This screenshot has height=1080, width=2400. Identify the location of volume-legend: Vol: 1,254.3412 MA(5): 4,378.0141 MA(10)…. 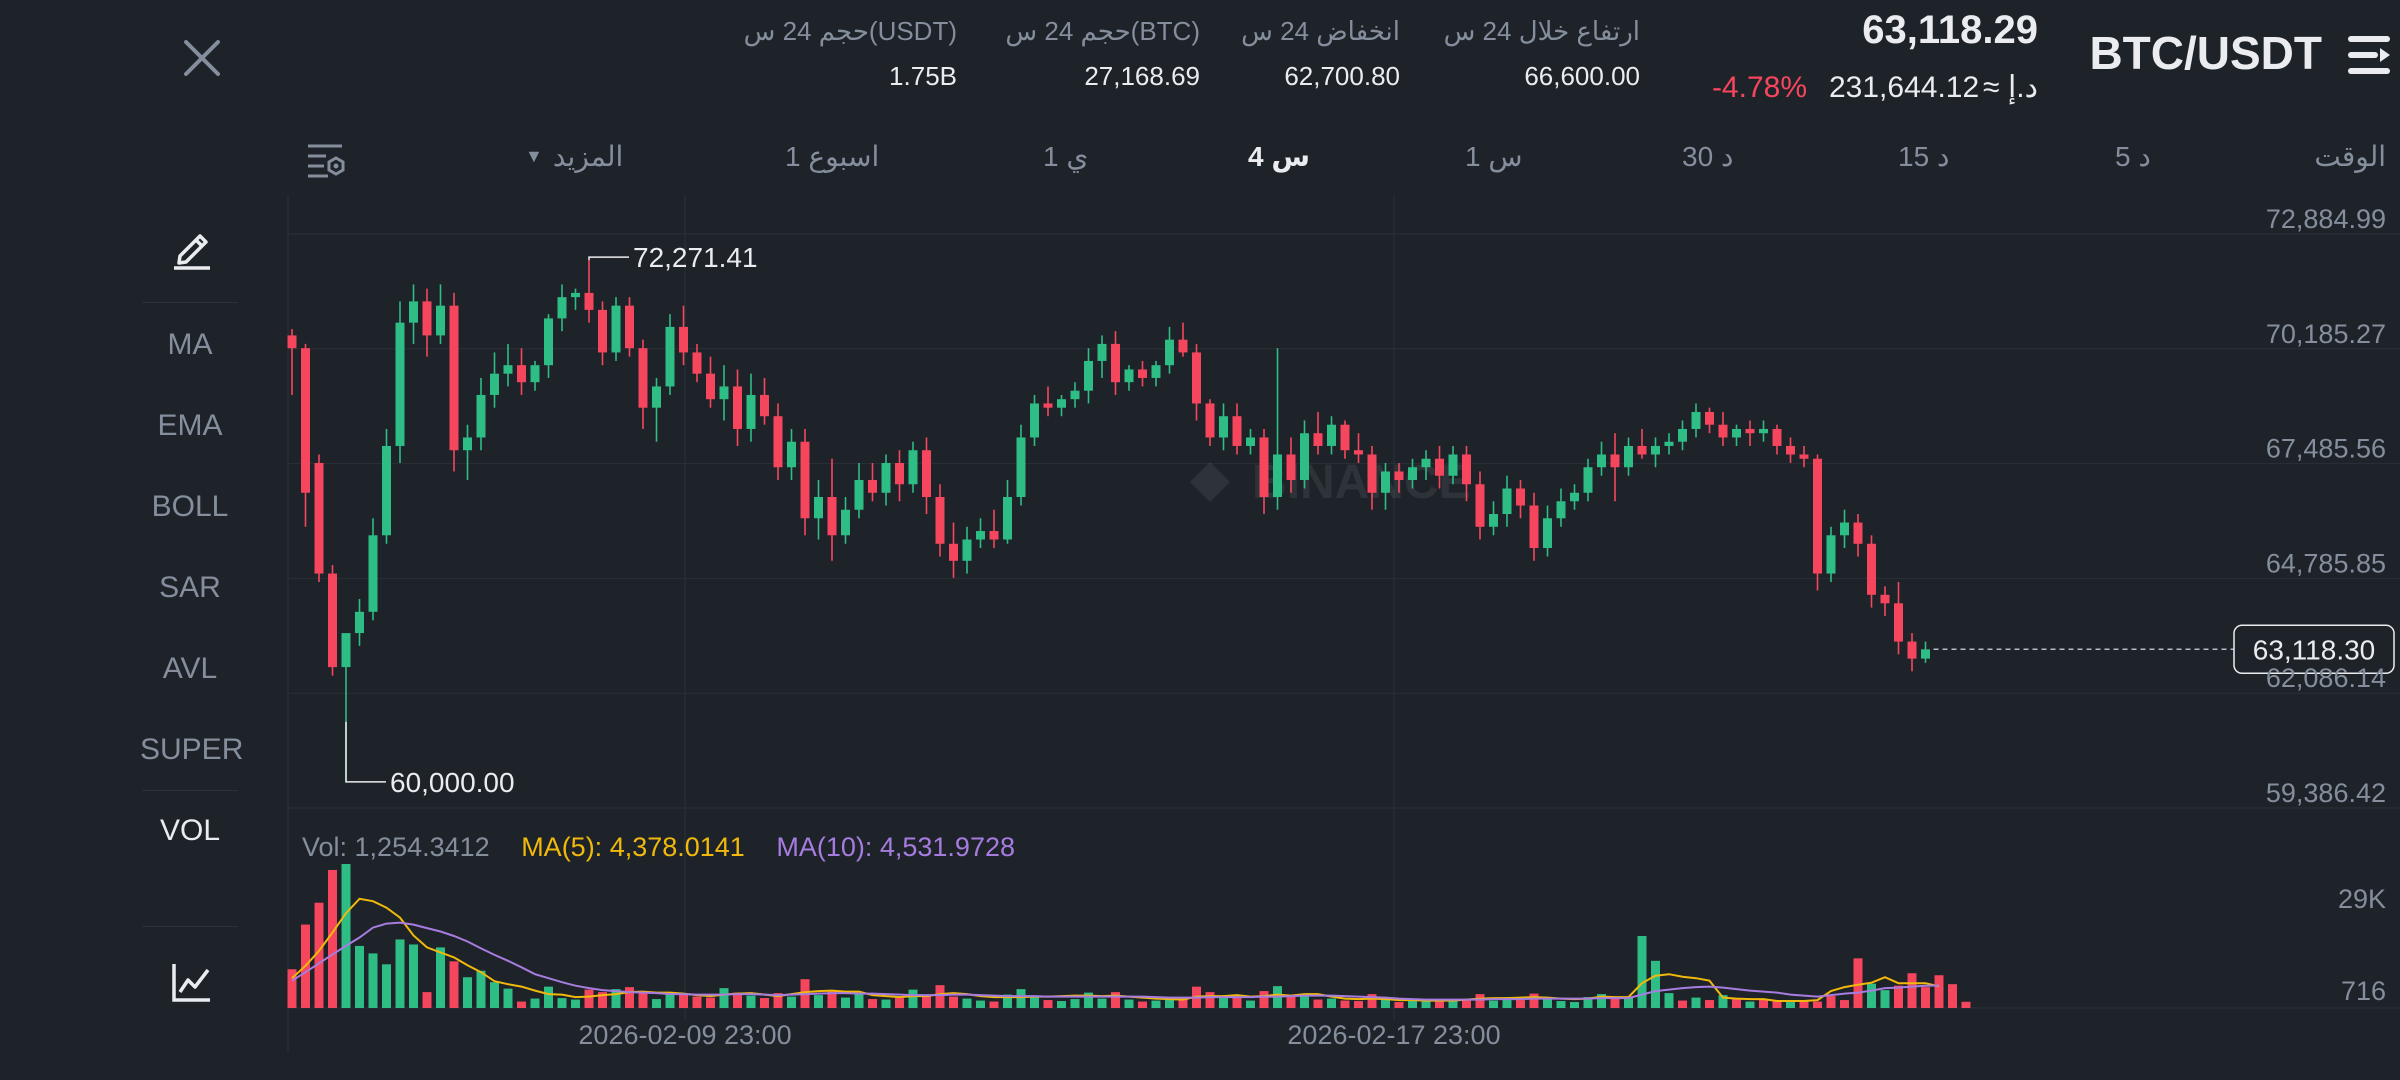
(658, 847).